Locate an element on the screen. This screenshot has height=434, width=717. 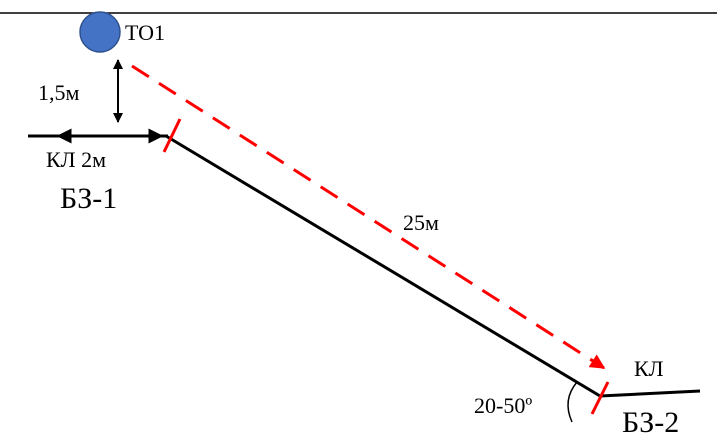
zone-right-label: БЗ-2 is located at coordinates (650, 420).